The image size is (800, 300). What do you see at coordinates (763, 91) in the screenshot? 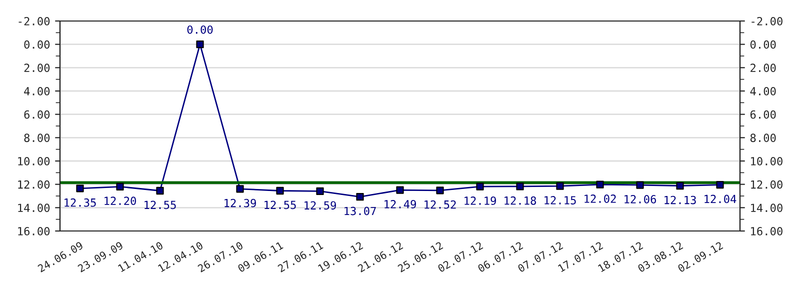
I see `y2-tick-label: 4.00` at bounding box center [763, 91].